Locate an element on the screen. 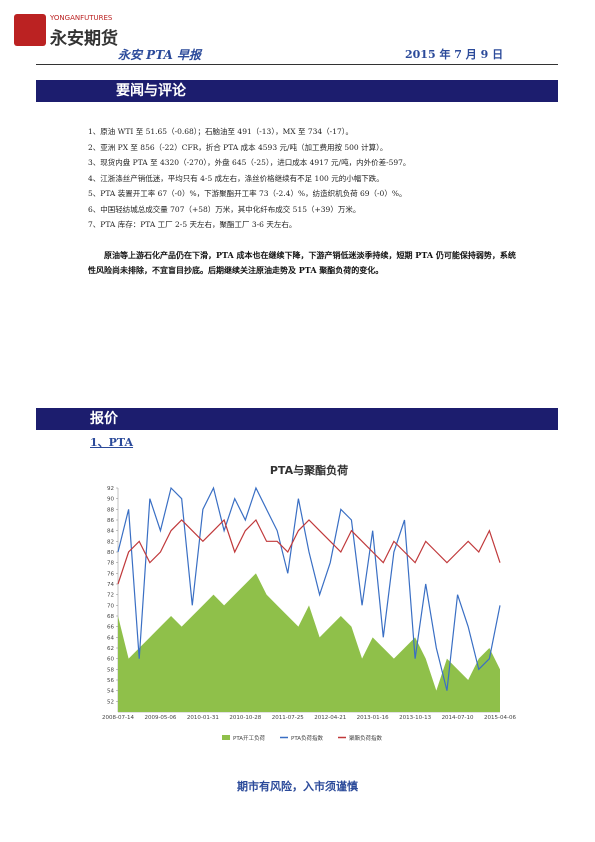 This screenshot has height=842, width=595. y-tick-label: 72 is located at coordinates (110, 596).